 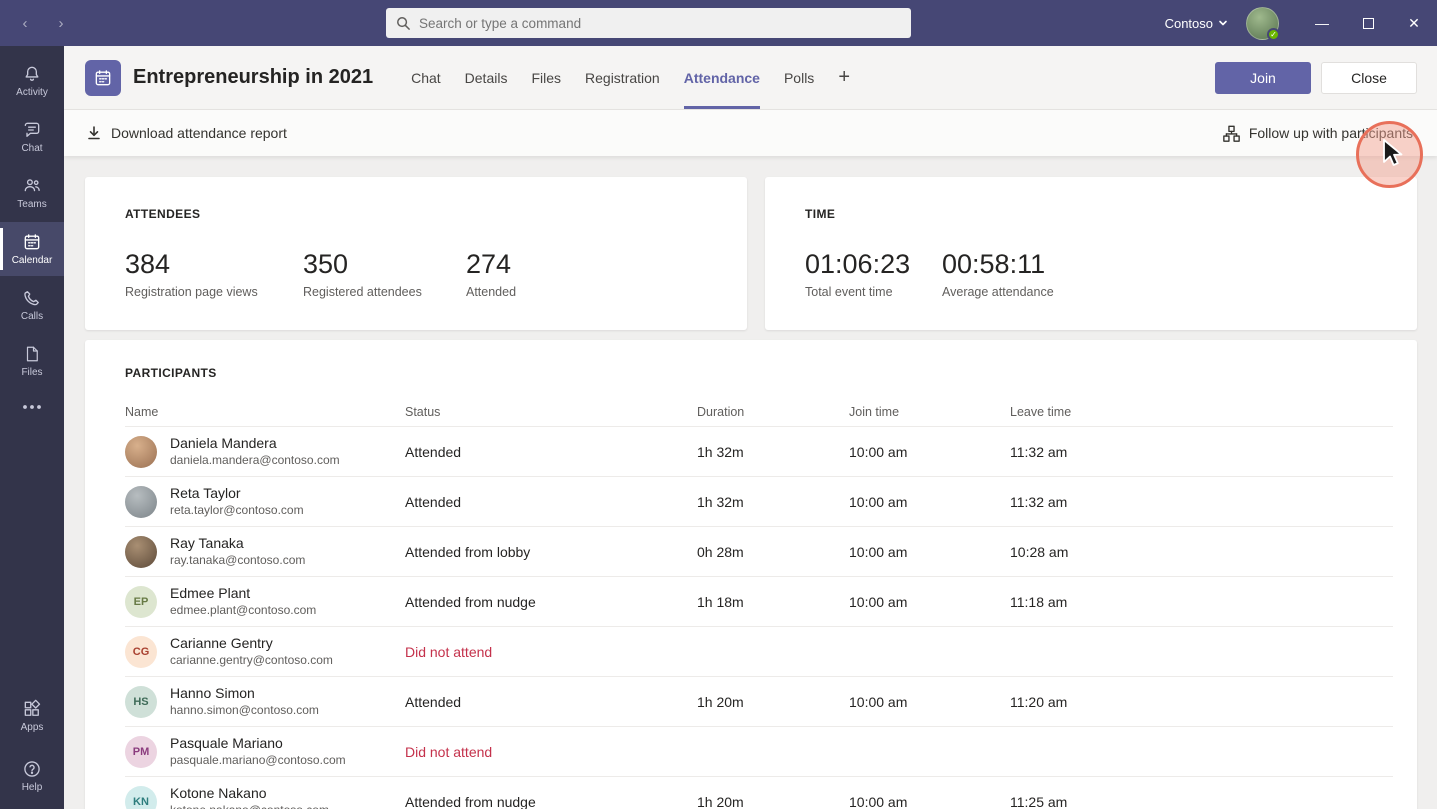 What do you see at coordinates (255, 459) in the screenshot?
I see `participant-email: daniela.mandera@contoso.com` at bounding box center [255, 459].